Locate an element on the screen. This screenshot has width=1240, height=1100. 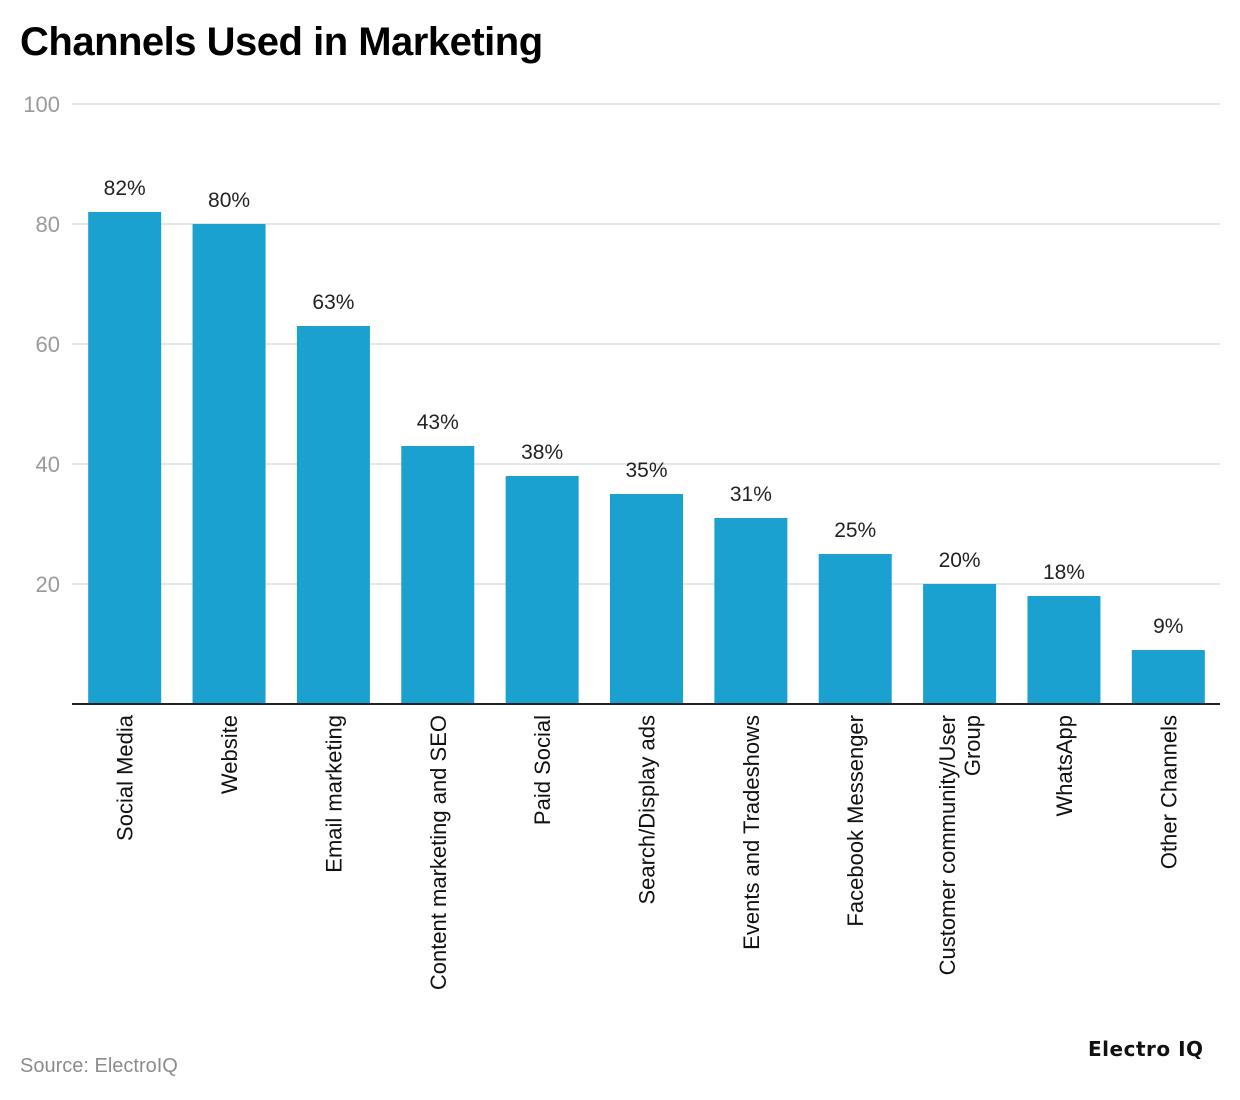
value-label: 35% is located at coordinates (646, 470).